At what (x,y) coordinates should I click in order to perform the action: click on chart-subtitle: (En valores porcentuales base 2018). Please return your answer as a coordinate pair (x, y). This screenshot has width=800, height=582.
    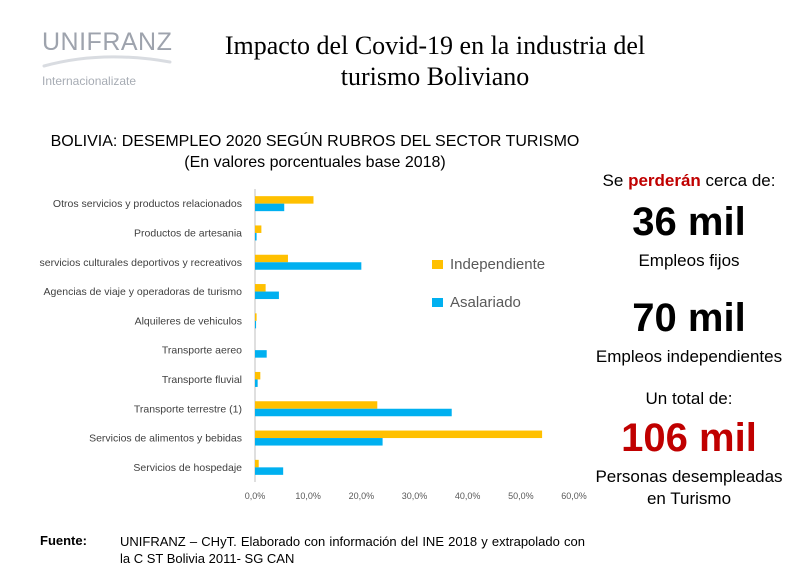
    Looking at the image, I should click on (315, 162).